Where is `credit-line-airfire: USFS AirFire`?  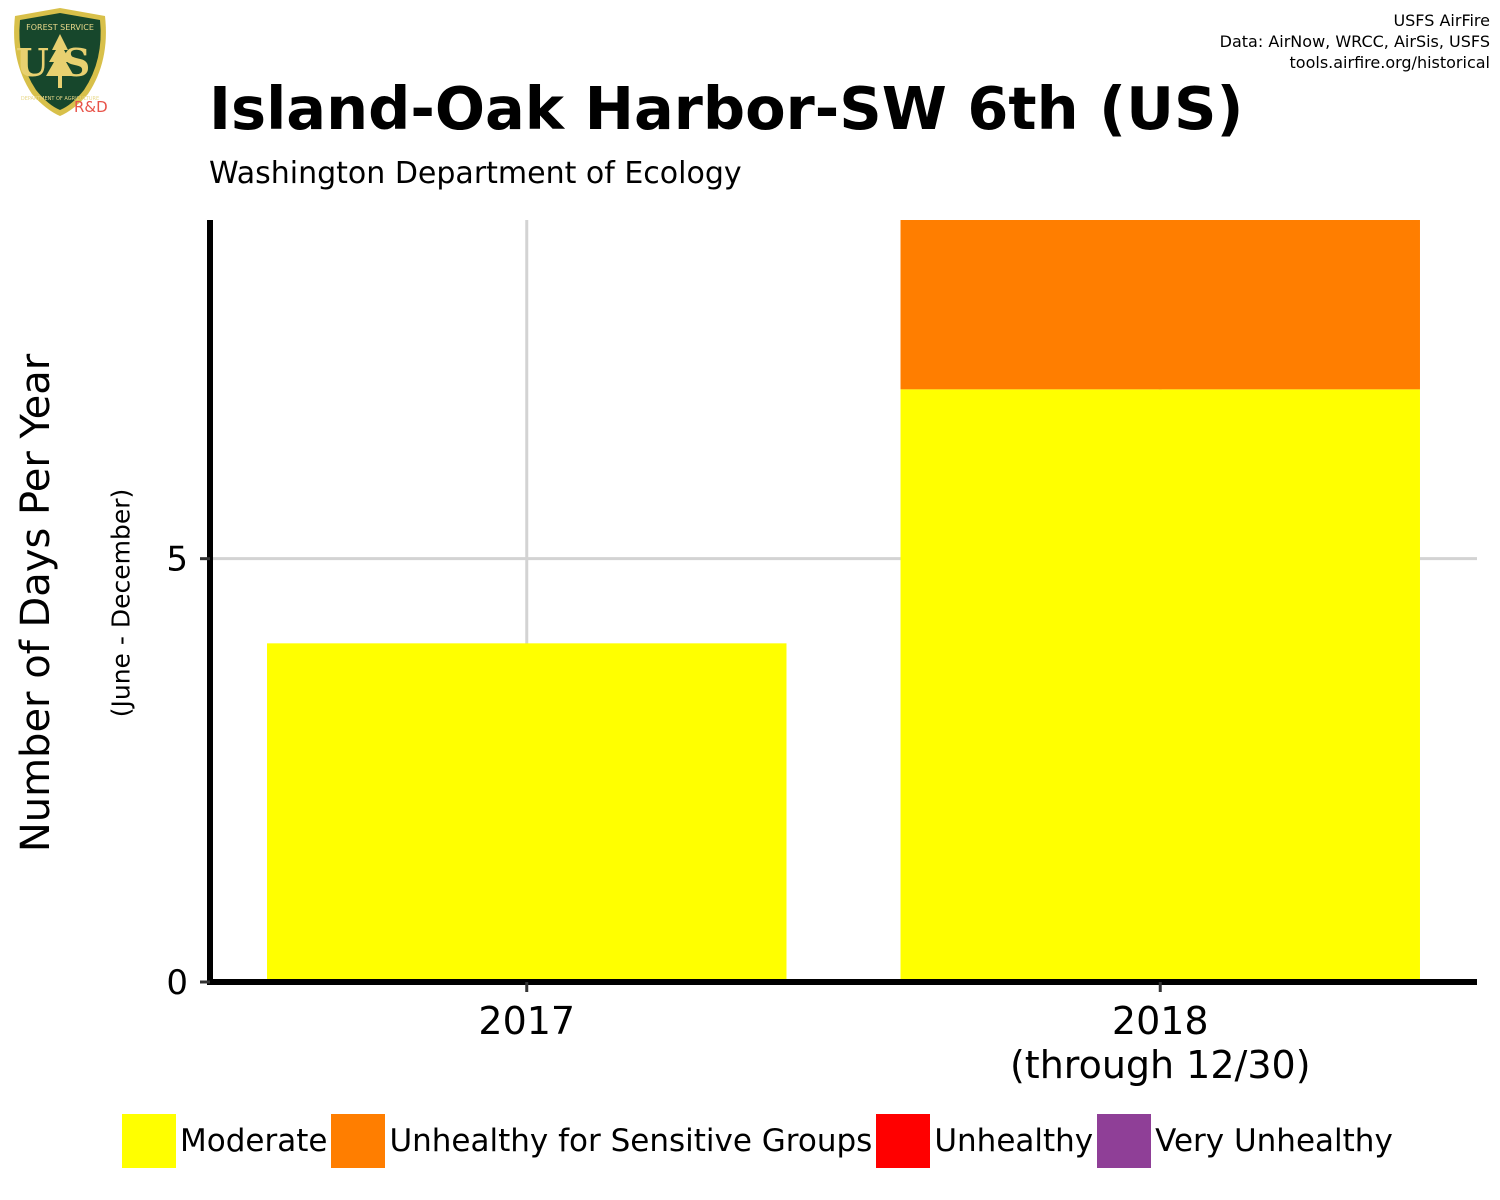 credit-line-airfire: USFS AirFire is located at coordinates (1441, 20).